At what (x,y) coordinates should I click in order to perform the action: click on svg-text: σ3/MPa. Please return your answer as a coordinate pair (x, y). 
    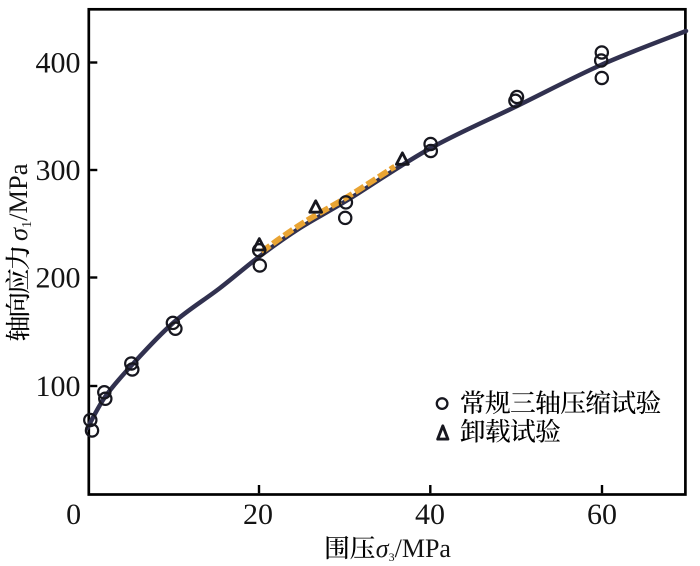
    Looking at the image, I should click on (414, 549).